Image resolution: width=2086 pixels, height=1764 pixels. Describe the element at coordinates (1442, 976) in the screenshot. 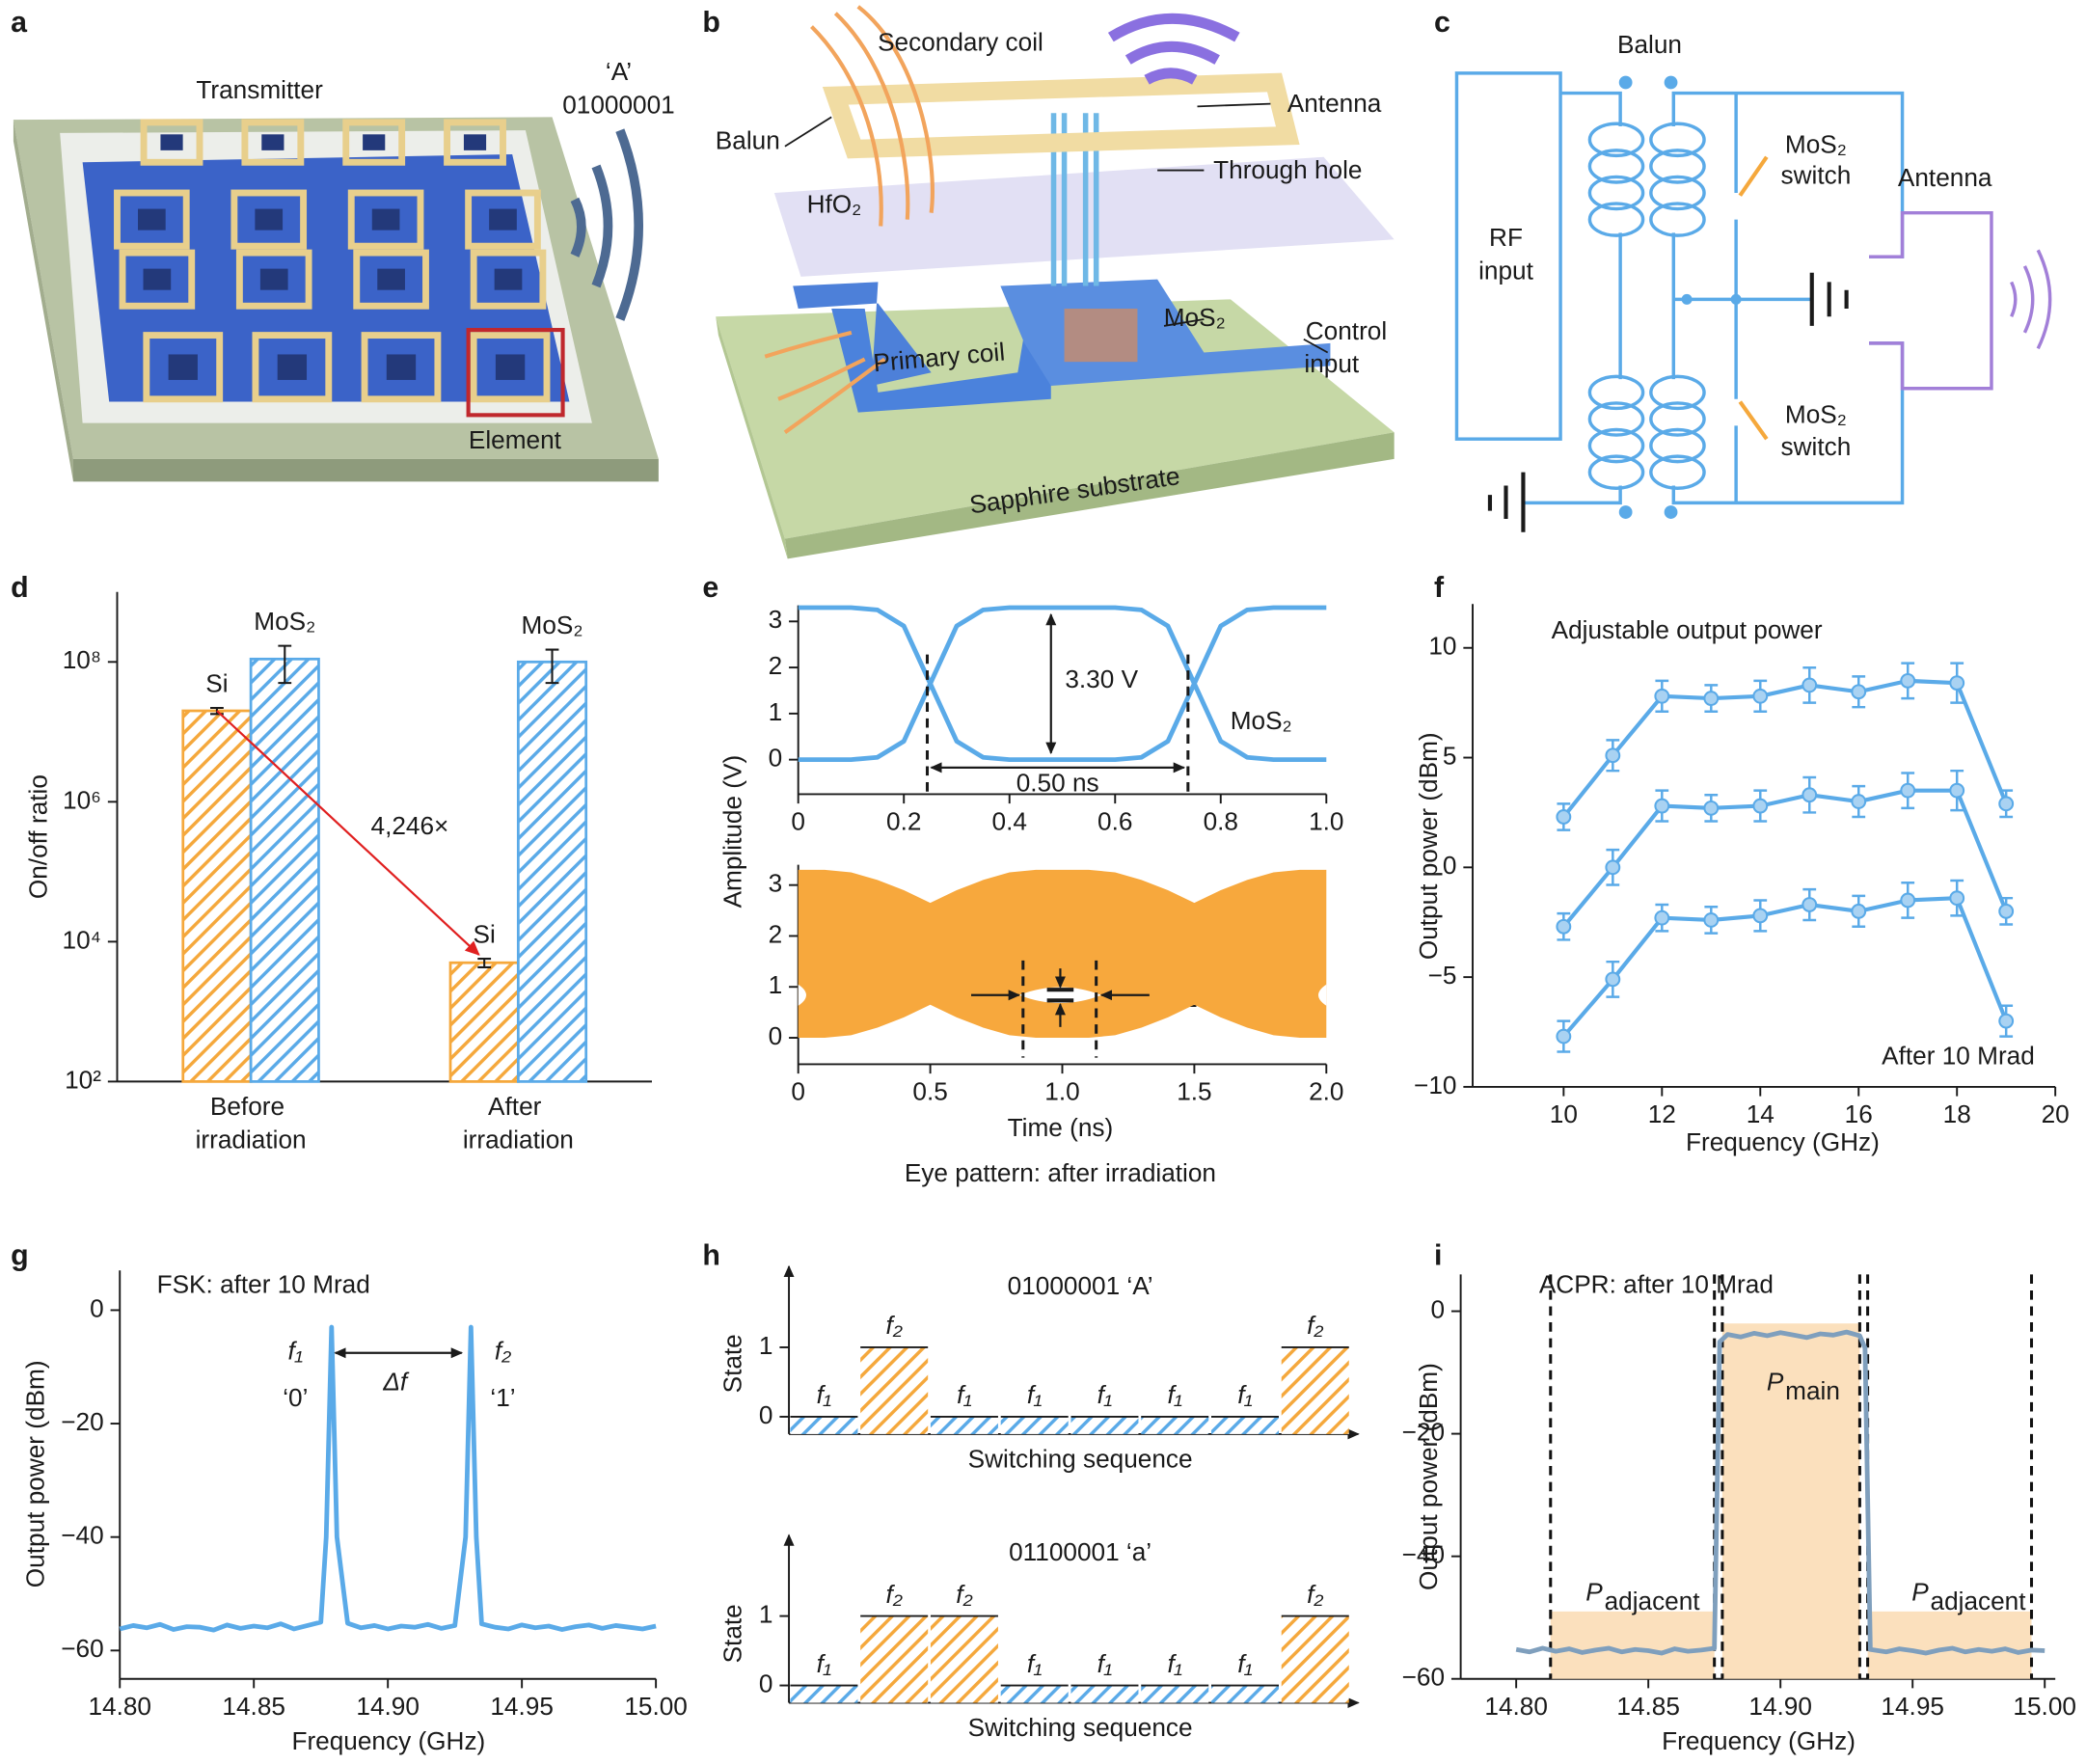

I see `y-tick-label: −5` at that location.